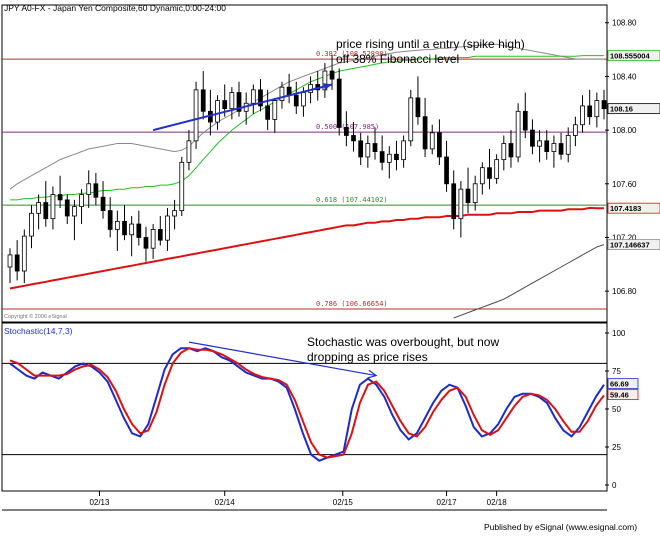 The height and width of the screenshot is (536, 660). Describe the element at coordinates (430, 44) in the screenshot. I see `price-annotation-line-1: price rising until a entry (spike high)` at that location.